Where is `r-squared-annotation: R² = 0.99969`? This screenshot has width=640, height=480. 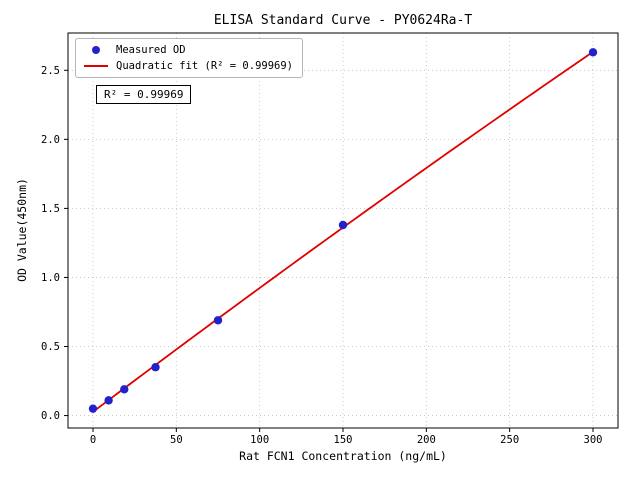
r-squared-annotation: R² = 0.99969 is located at coordinates (144, 94).